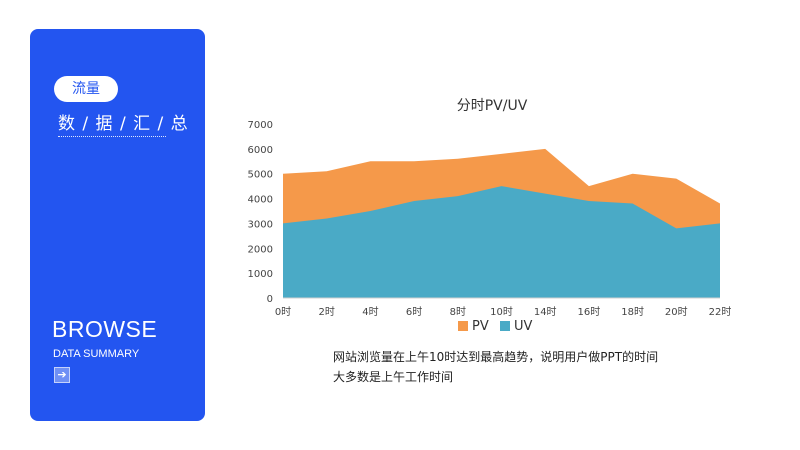 This screenshot has height=450, width=800. I want to click on x-tick-label: 22时, so click(720, 312).